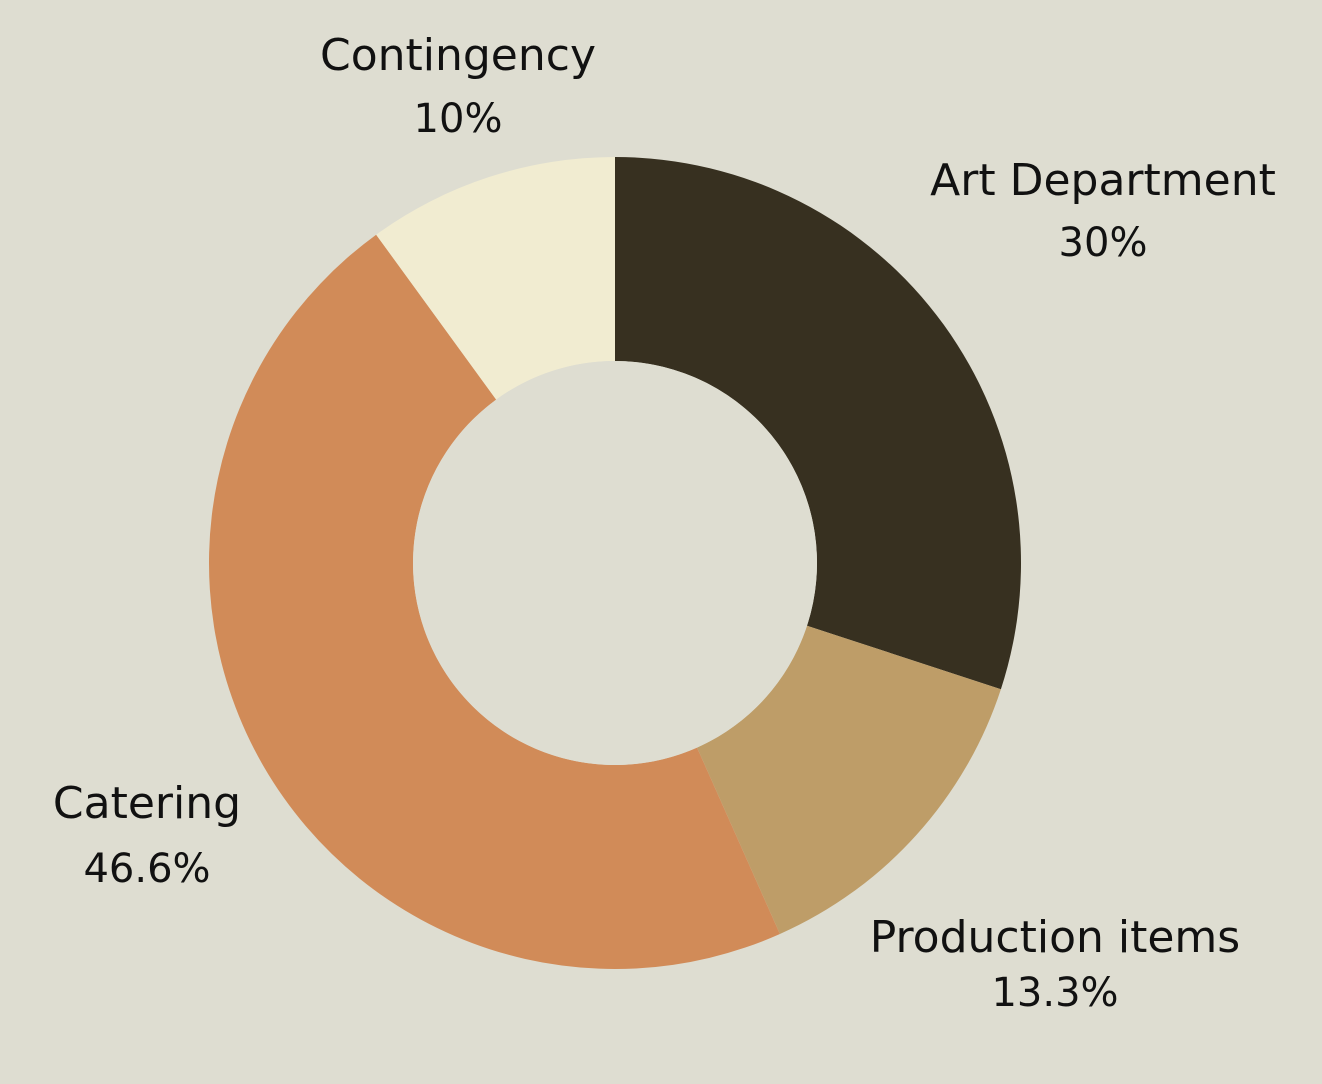  What do you see at coordinates (1054, 993) in the screenshot?
I see `slice-value-production-items: 13.3%` at bounding box center [1054, 993].